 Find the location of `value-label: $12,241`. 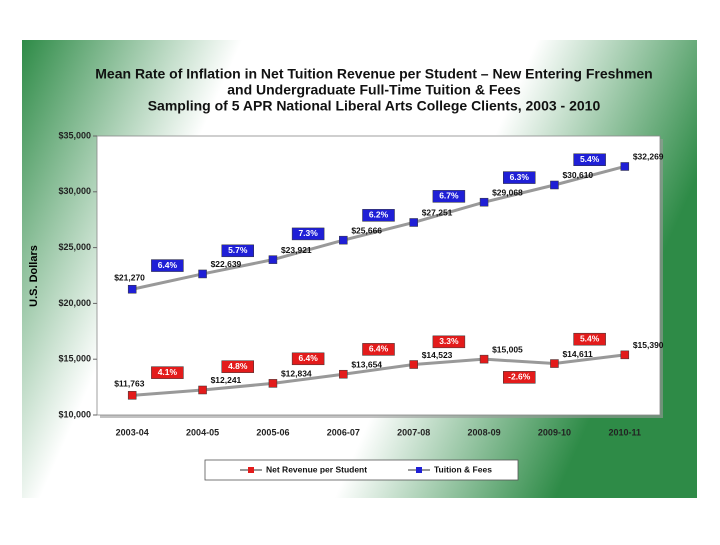

value-label: $12,241 is located at coordinates (226, 380).